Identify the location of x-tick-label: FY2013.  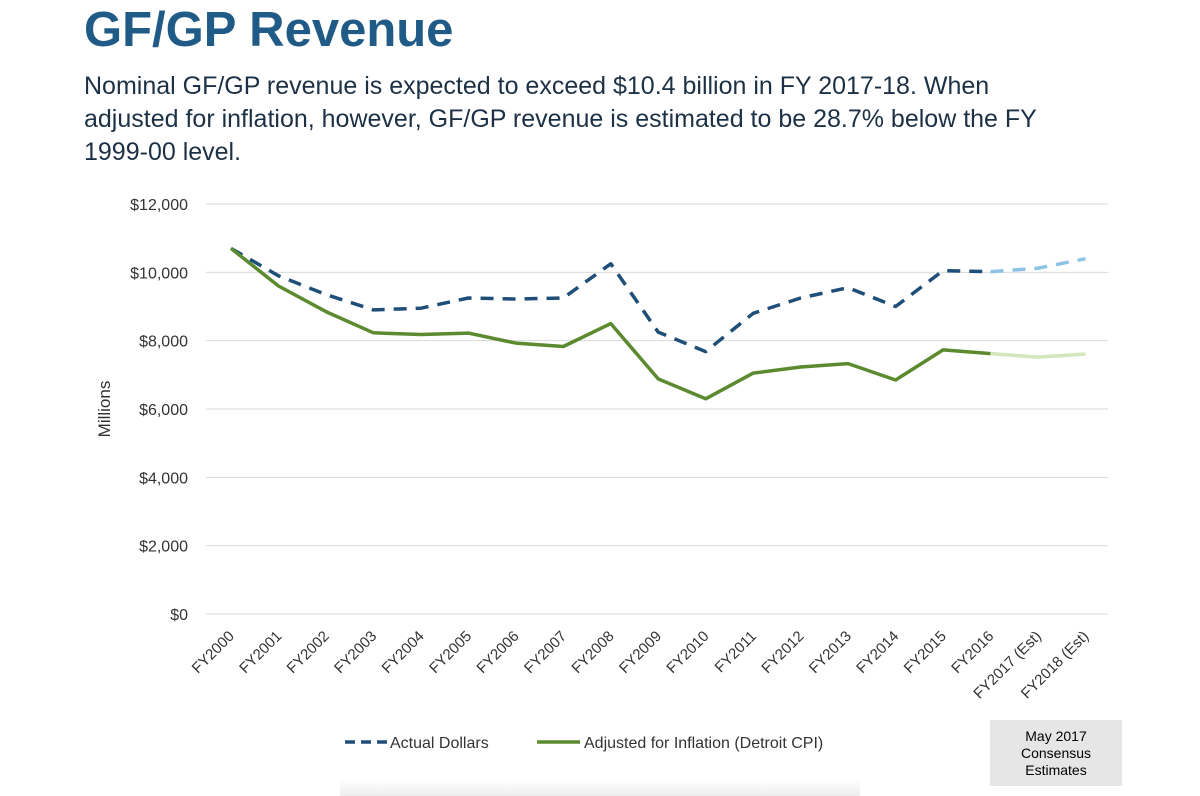
(830, 652).